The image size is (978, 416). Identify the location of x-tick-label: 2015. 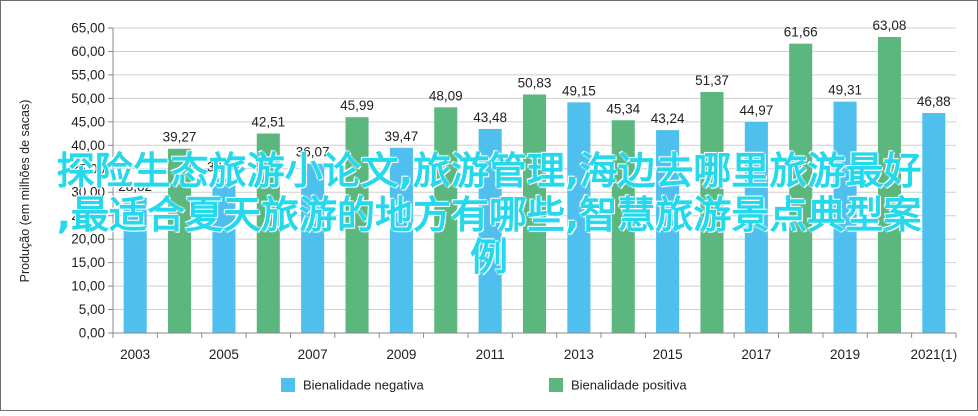
(668, 354).